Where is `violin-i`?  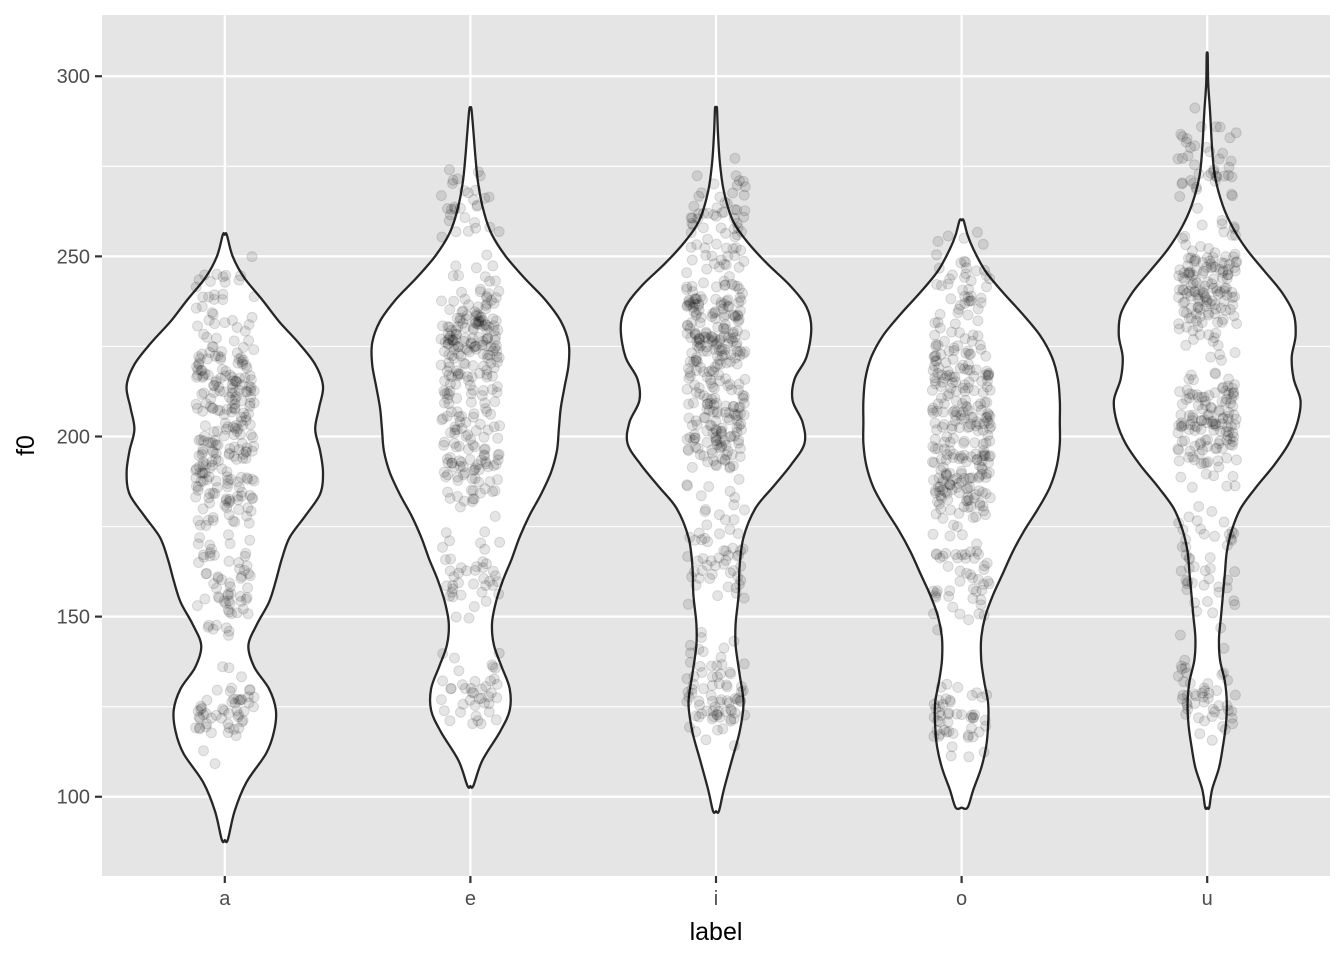
violin-i is located at coordinates (716, 459).